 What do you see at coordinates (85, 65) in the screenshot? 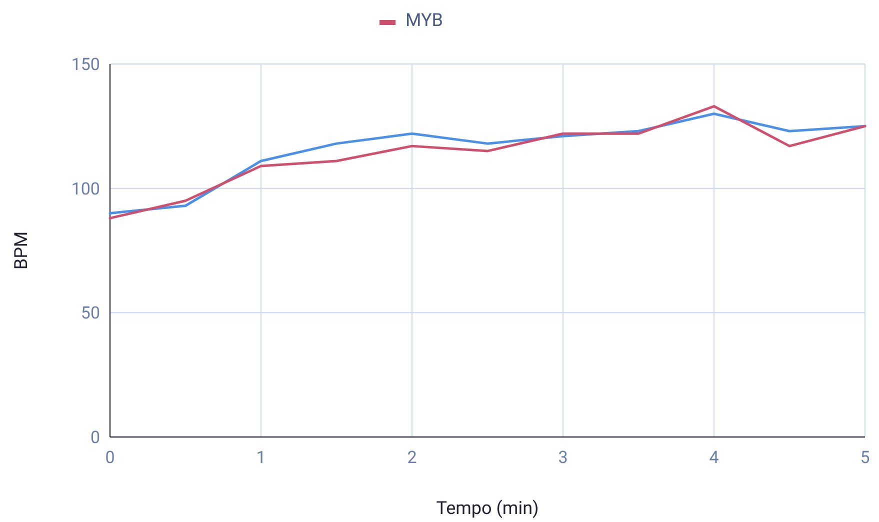
I see `y-tick-label: 150` at bounding box center [85, 65].